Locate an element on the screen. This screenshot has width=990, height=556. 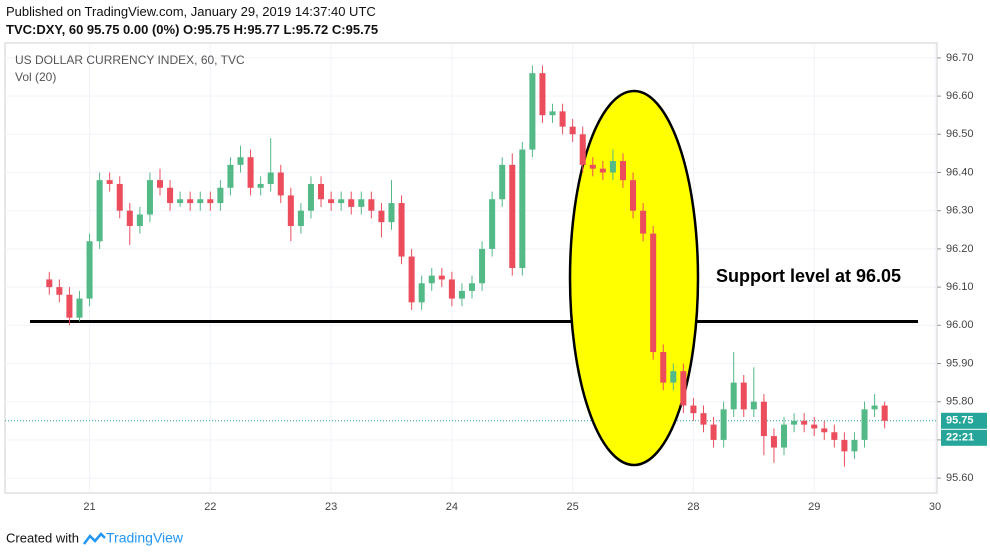
annotation: Support level at 96.05 is located at coordinates (808, 276).